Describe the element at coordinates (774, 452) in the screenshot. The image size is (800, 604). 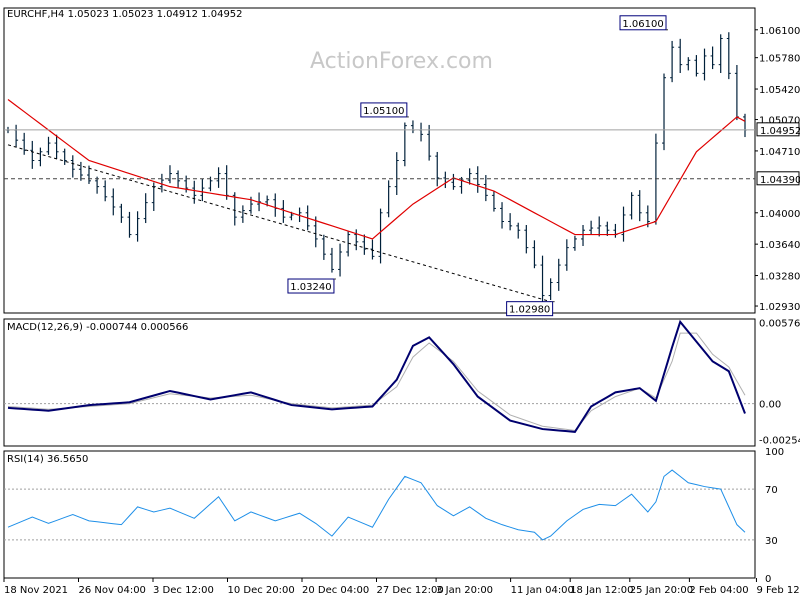
I see `rsi-tick-label: 100` at that location.